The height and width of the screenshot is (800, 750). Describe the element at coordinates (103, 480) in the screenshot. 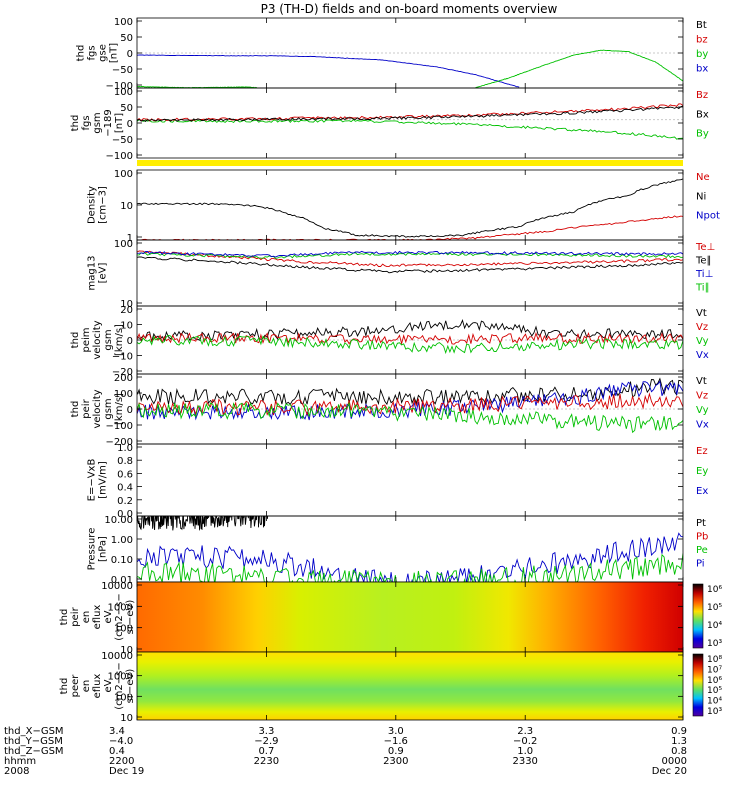

I see `y-axis-label: [mV/m]` at that location.